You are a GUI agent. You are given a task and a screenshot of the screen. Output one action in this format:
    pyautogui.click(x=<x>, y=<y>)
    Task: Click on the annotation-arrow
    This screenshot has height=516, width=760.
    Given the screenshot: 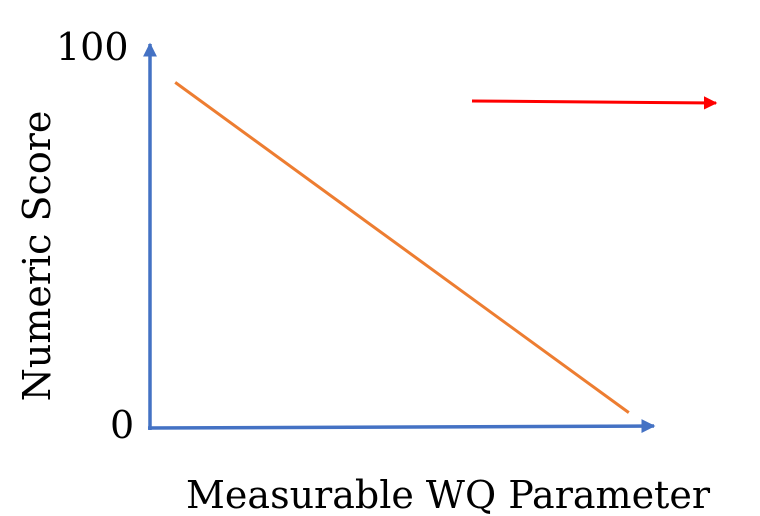 What is the action you would take?
    pyautogui.click(x=594, y=103)
    